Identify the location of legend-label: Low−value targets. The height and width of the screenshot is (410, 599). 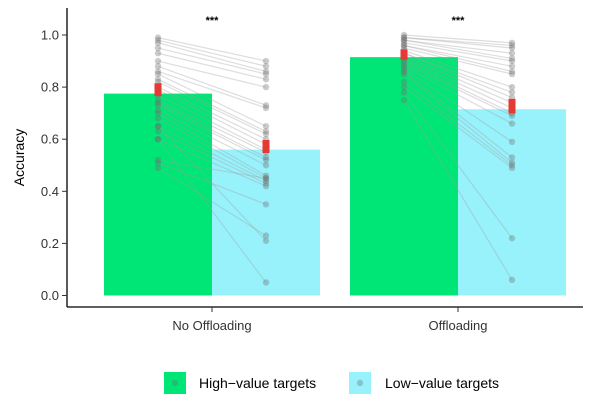
(442, 383).